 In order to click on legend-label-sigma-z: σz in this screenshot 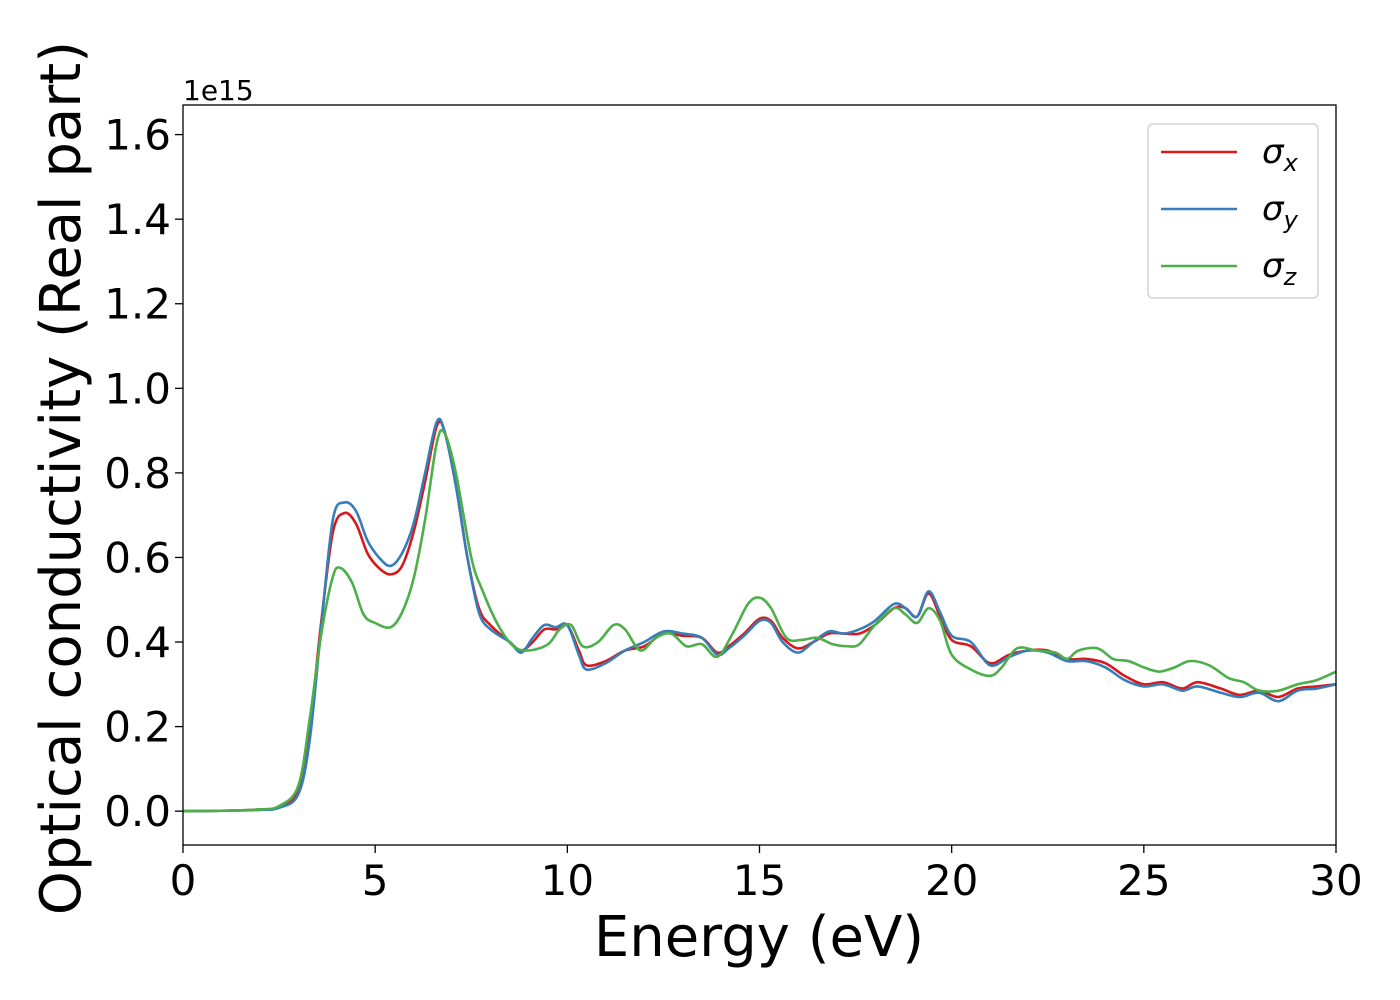, I will do `click(1280, 268)`.